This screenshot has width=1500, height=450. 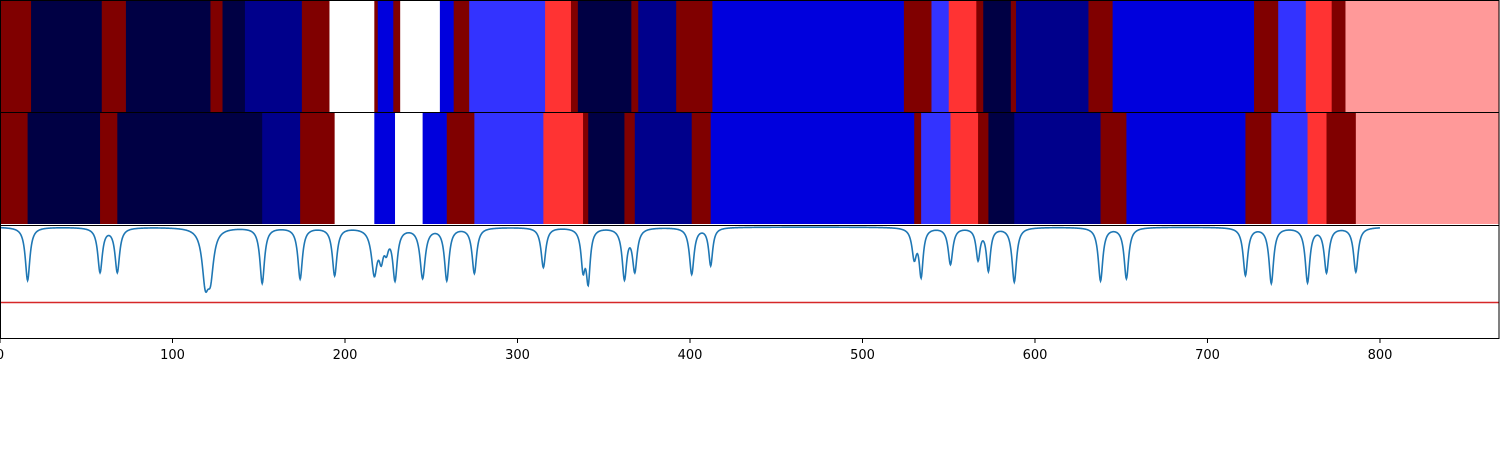 I want to click on signal-series-line, so click(x=690, y=260).